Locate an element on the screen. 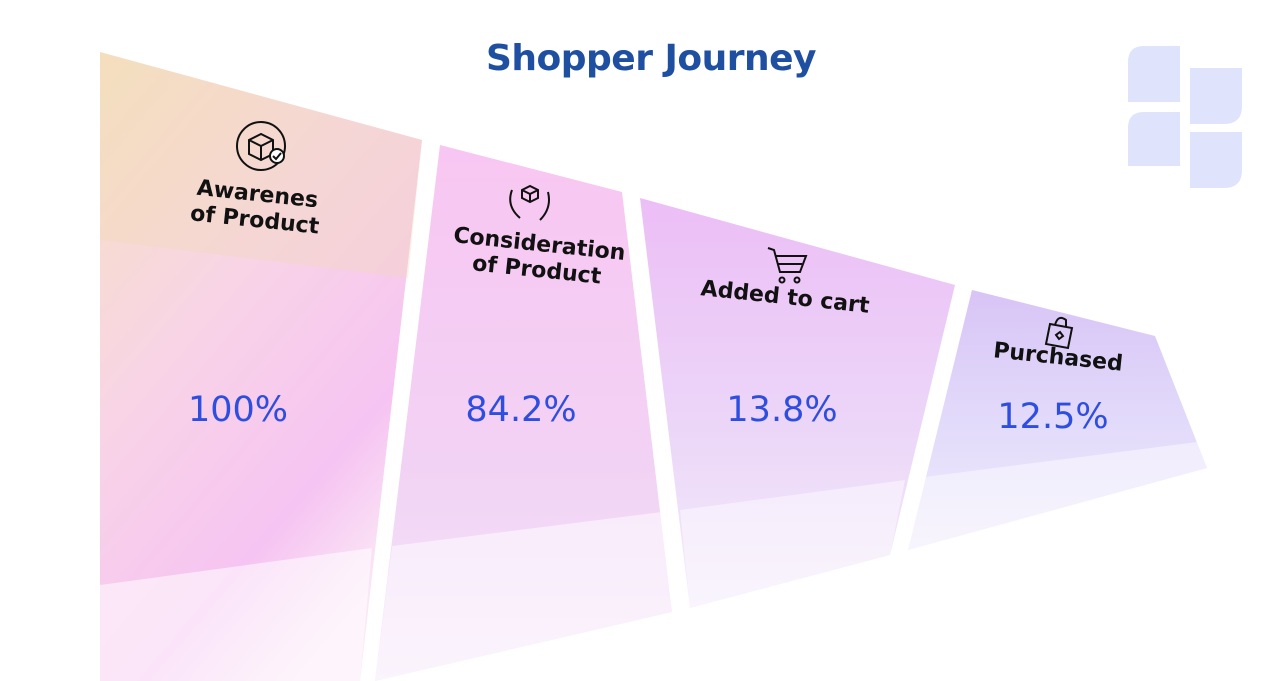 The image size is (1281, 681). panel-band is located at coordinates (261, 165).